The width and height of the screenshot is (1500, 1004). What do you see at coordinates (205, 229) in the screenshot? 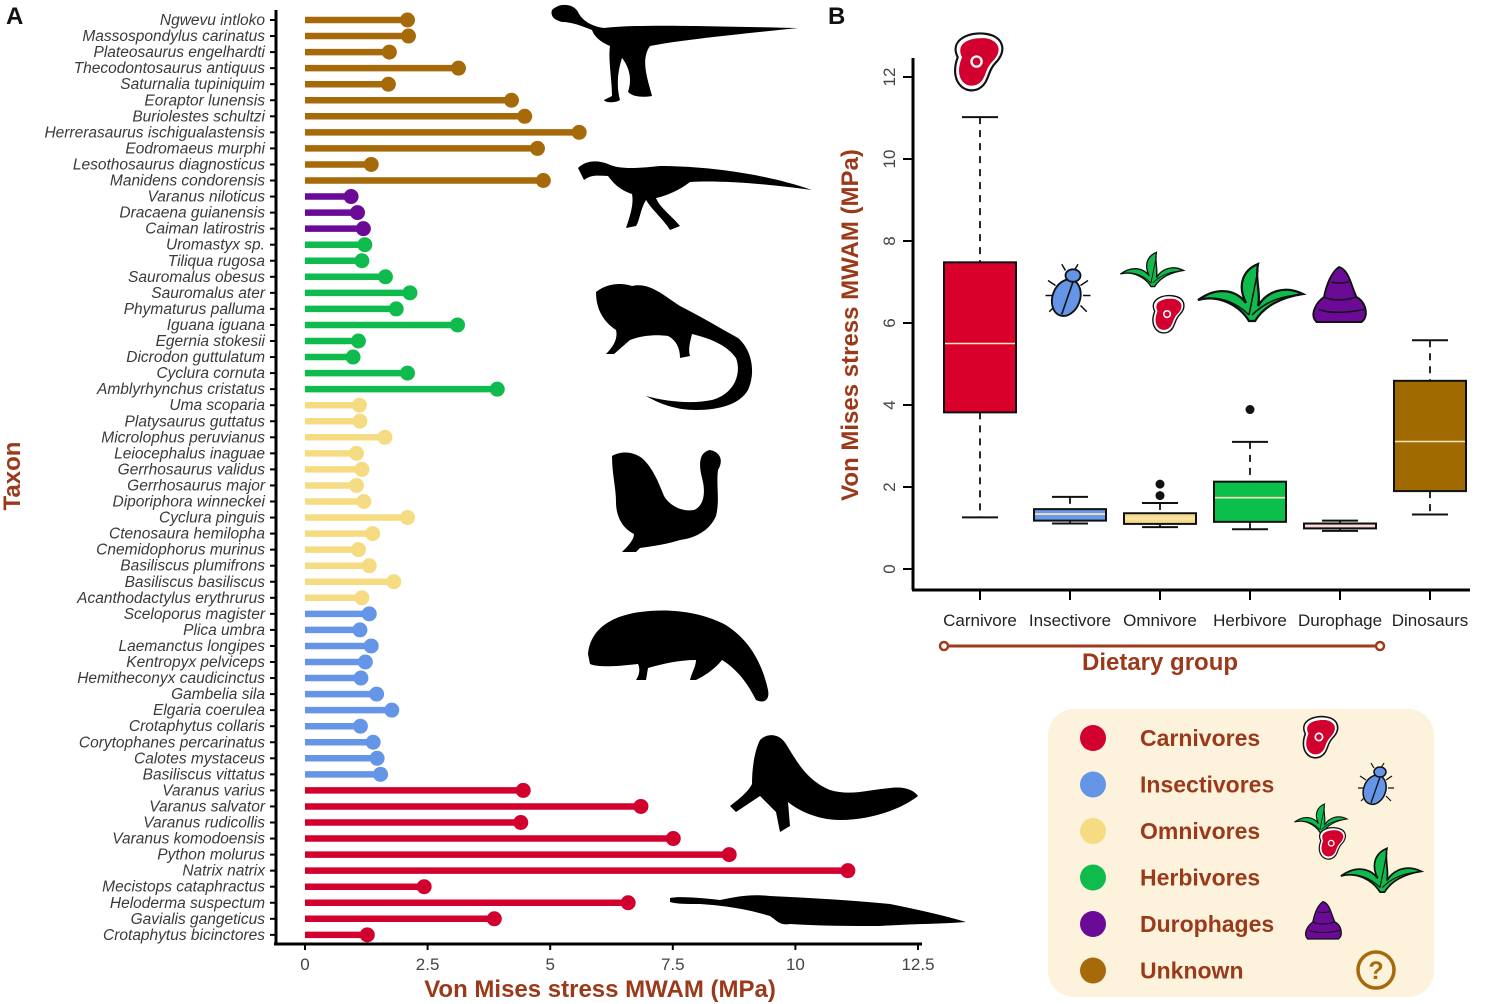
I see `taxon-label: Caiman latirostris` at bounding box center [205, 229].